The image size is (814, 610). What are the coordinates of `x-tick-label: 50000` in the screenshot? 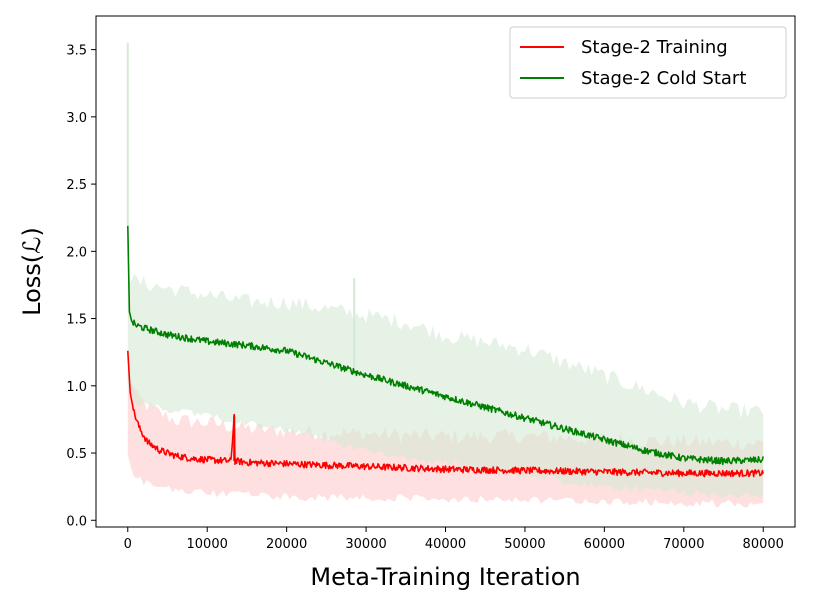 It's located at (524, 544).